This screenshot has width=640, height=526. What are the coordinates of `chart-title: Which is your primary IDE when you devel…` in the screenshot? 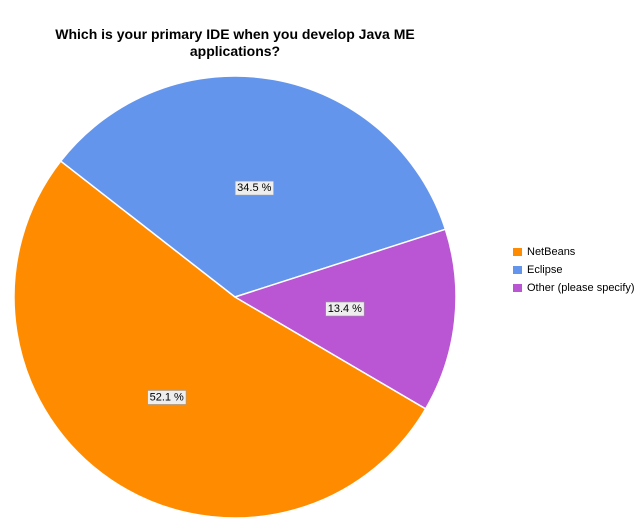 It's located at (235, 42).